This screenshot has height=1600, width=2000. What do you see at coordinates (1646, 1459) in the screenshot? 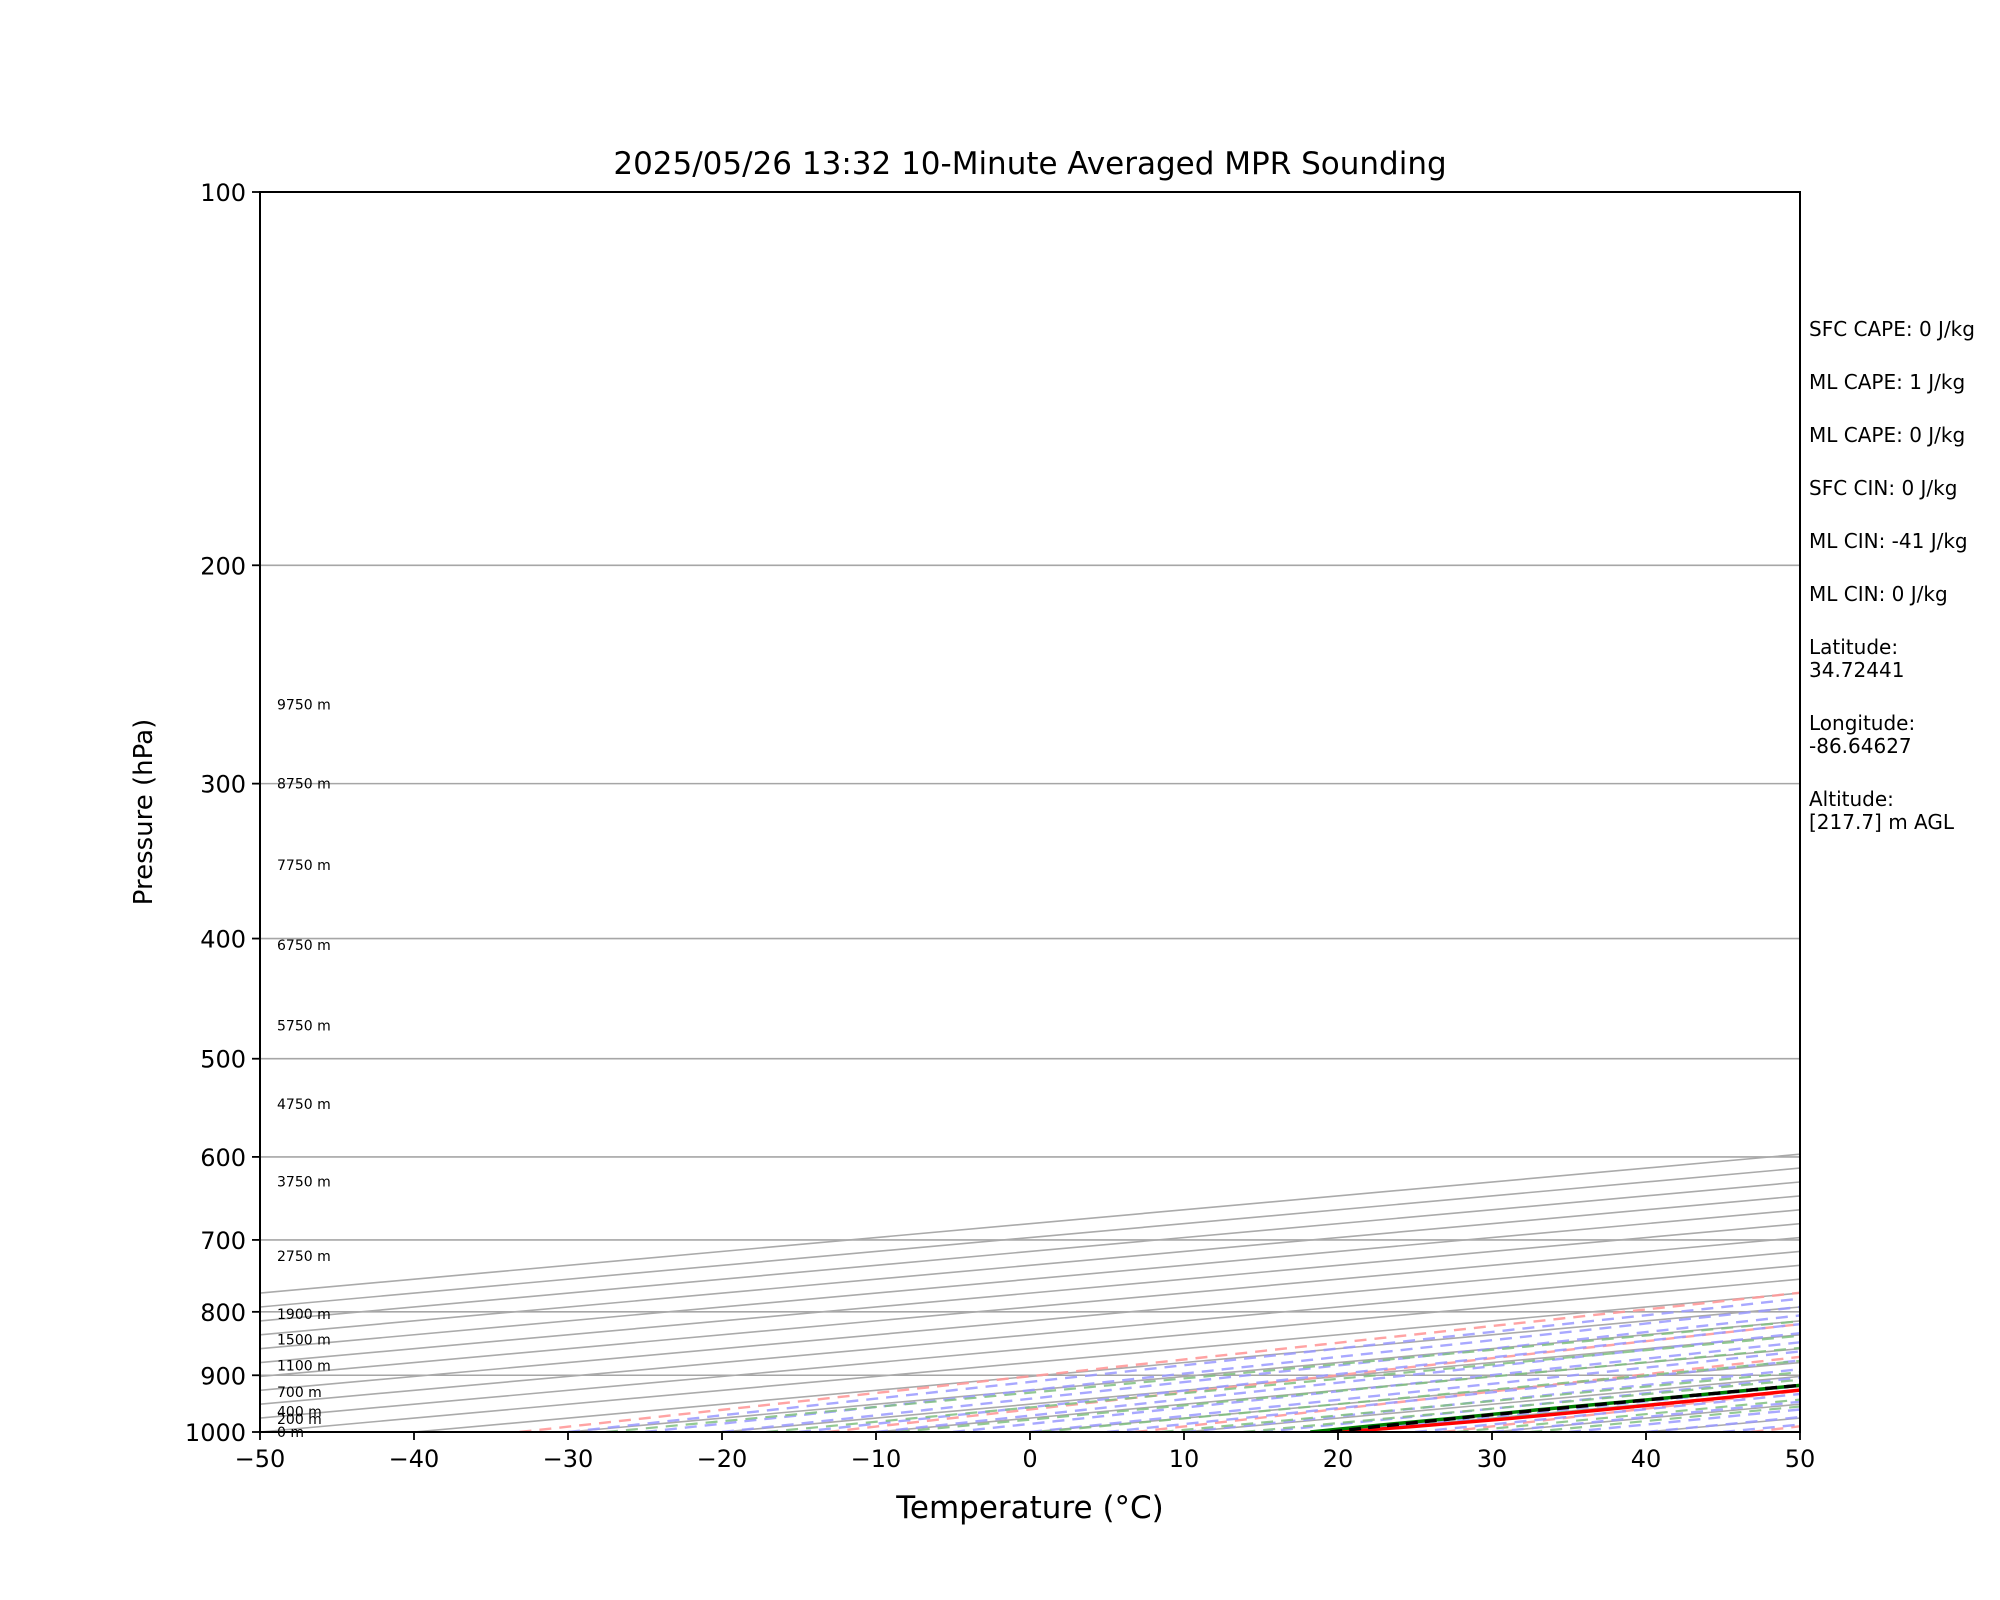
I see `x-tick-label: 40` at bounding box center [1646, 1459].